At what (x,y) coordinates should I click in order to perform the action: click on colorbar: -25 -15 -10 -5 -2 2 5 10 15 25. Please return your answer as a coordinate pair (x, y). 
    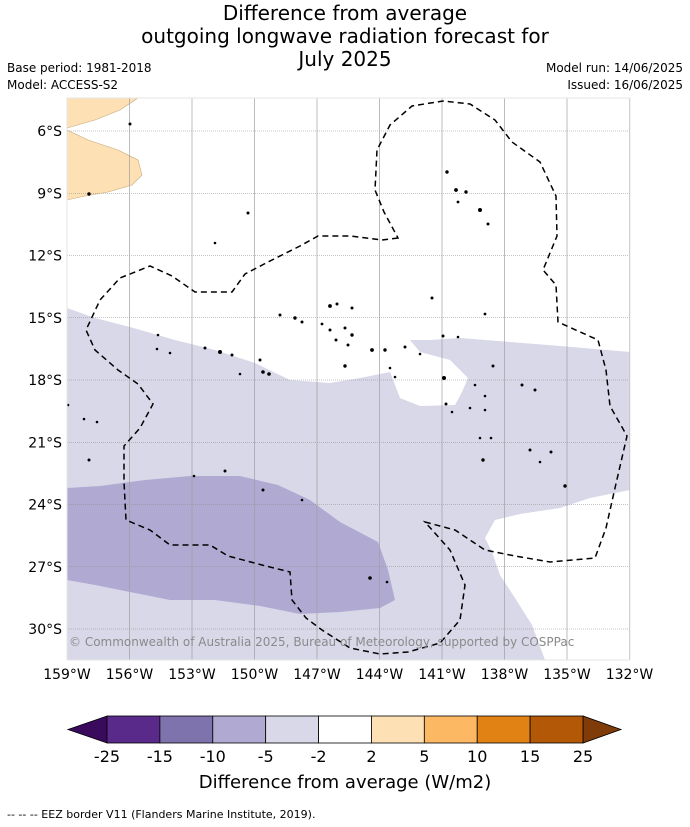
    Looking at the image, I should click on (344, 740).